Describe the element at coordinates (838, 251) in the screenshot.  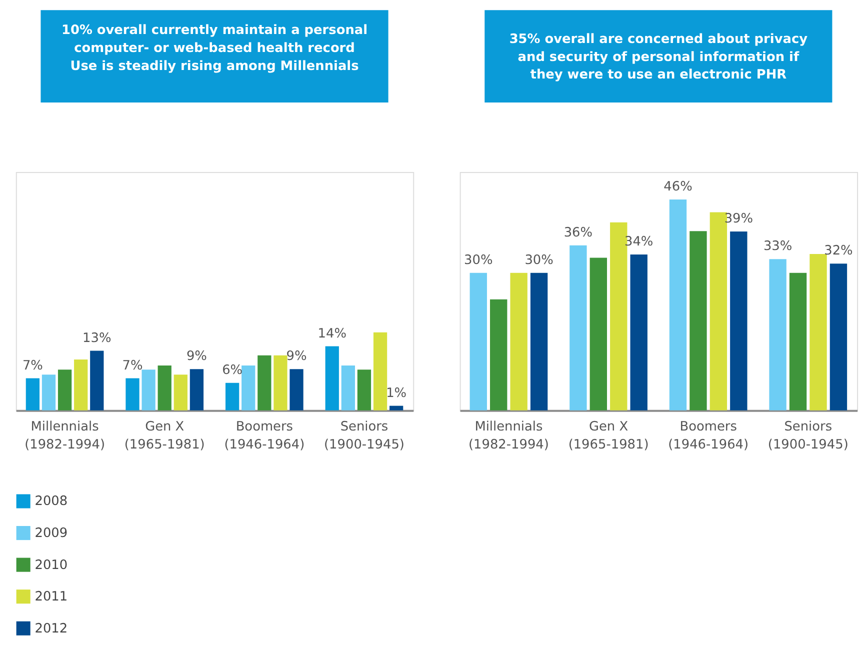
I see `data-label: 32%` at that location.